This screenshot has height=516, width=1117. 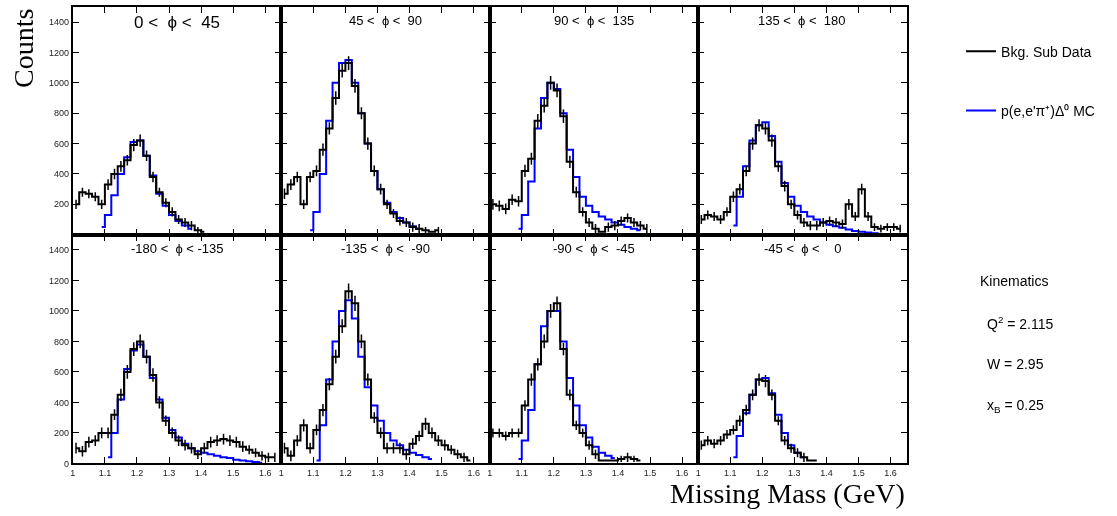 I want to click on text: W = 2.95, so click(x=1015, y=364).